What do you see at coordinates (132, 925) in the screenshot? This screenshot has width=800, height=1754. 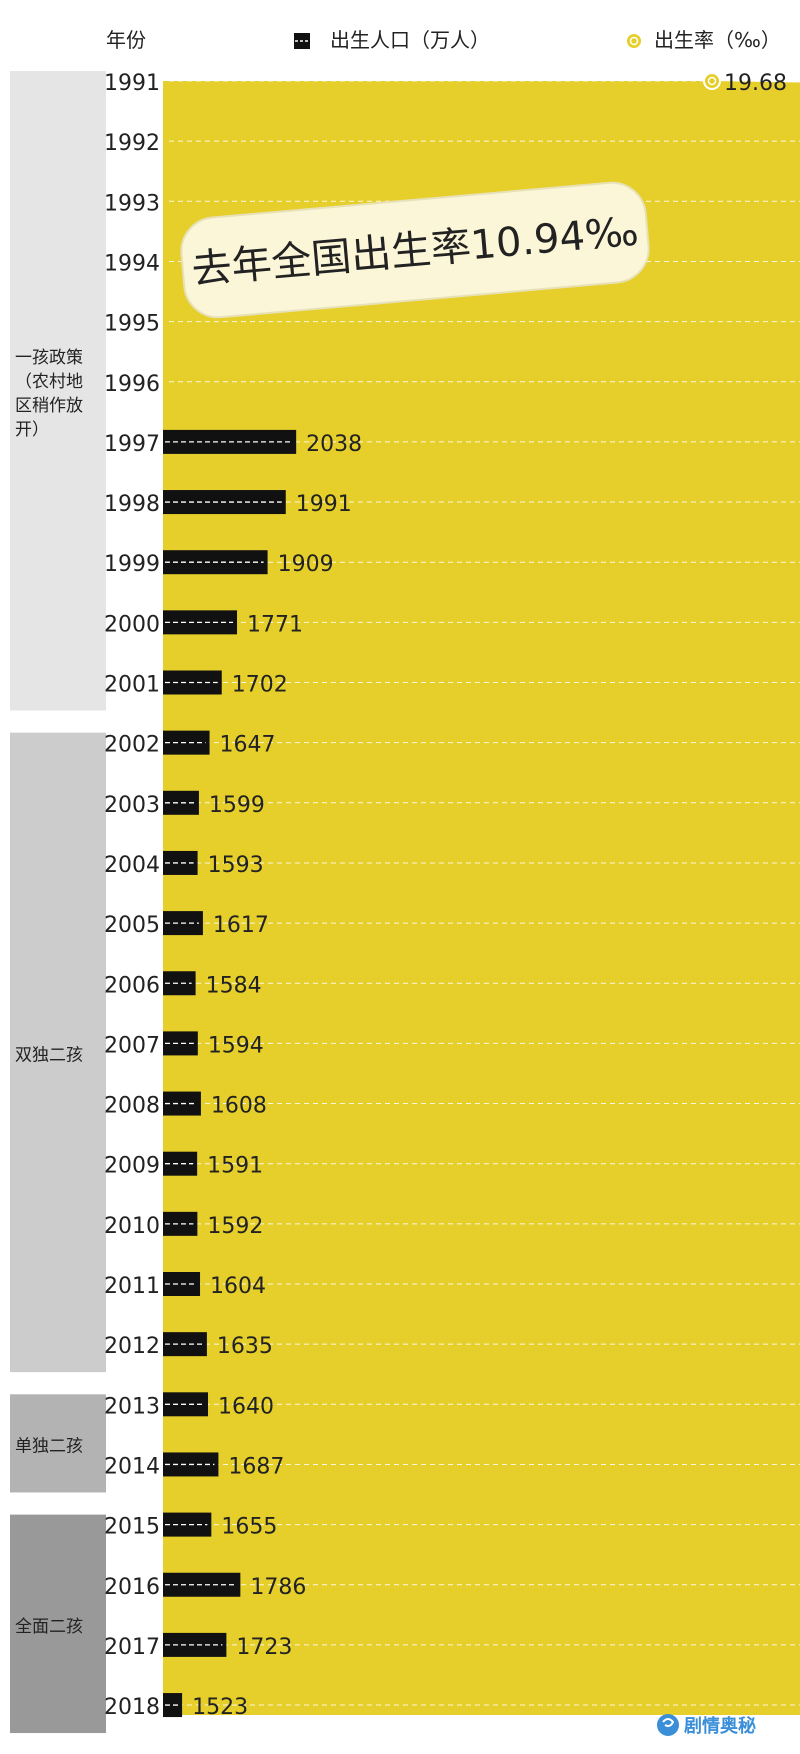 I see `year-tick-label: 2005` at bounding box center [132, 925].